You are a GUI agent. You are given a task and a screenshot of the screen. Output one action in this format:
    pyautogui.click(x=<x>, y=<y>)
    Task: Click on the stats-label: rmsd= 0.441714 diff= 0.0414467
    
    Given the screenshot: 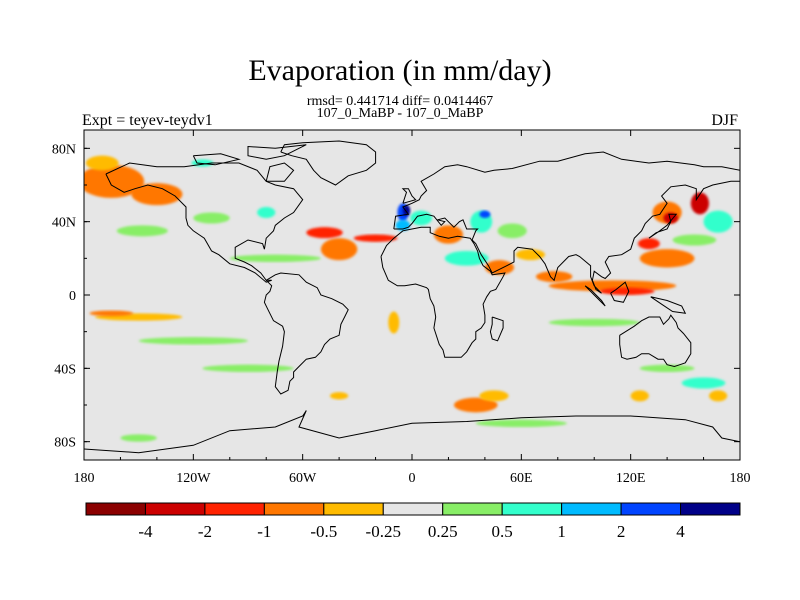 What is the action you would take?
    pyautogui.click(x=400, y=101)
    